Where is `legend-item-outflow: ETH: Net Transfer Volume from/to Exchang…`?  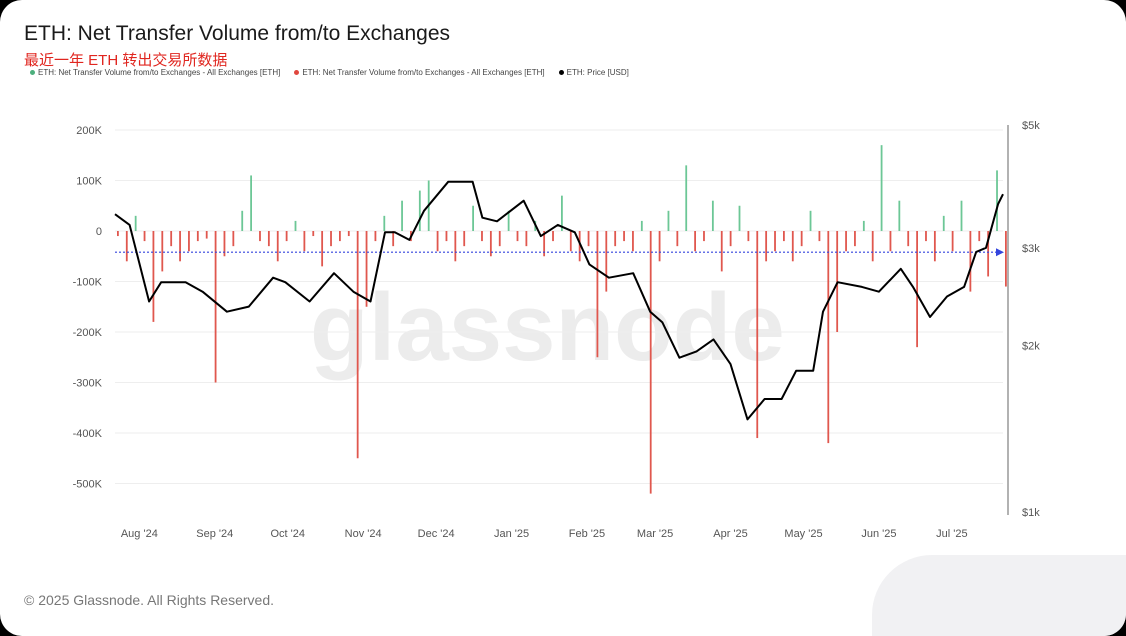 legend-item-outflow: ETH: Net Transfer Volume from/to Exchang… is located at coordinates (419, 72).